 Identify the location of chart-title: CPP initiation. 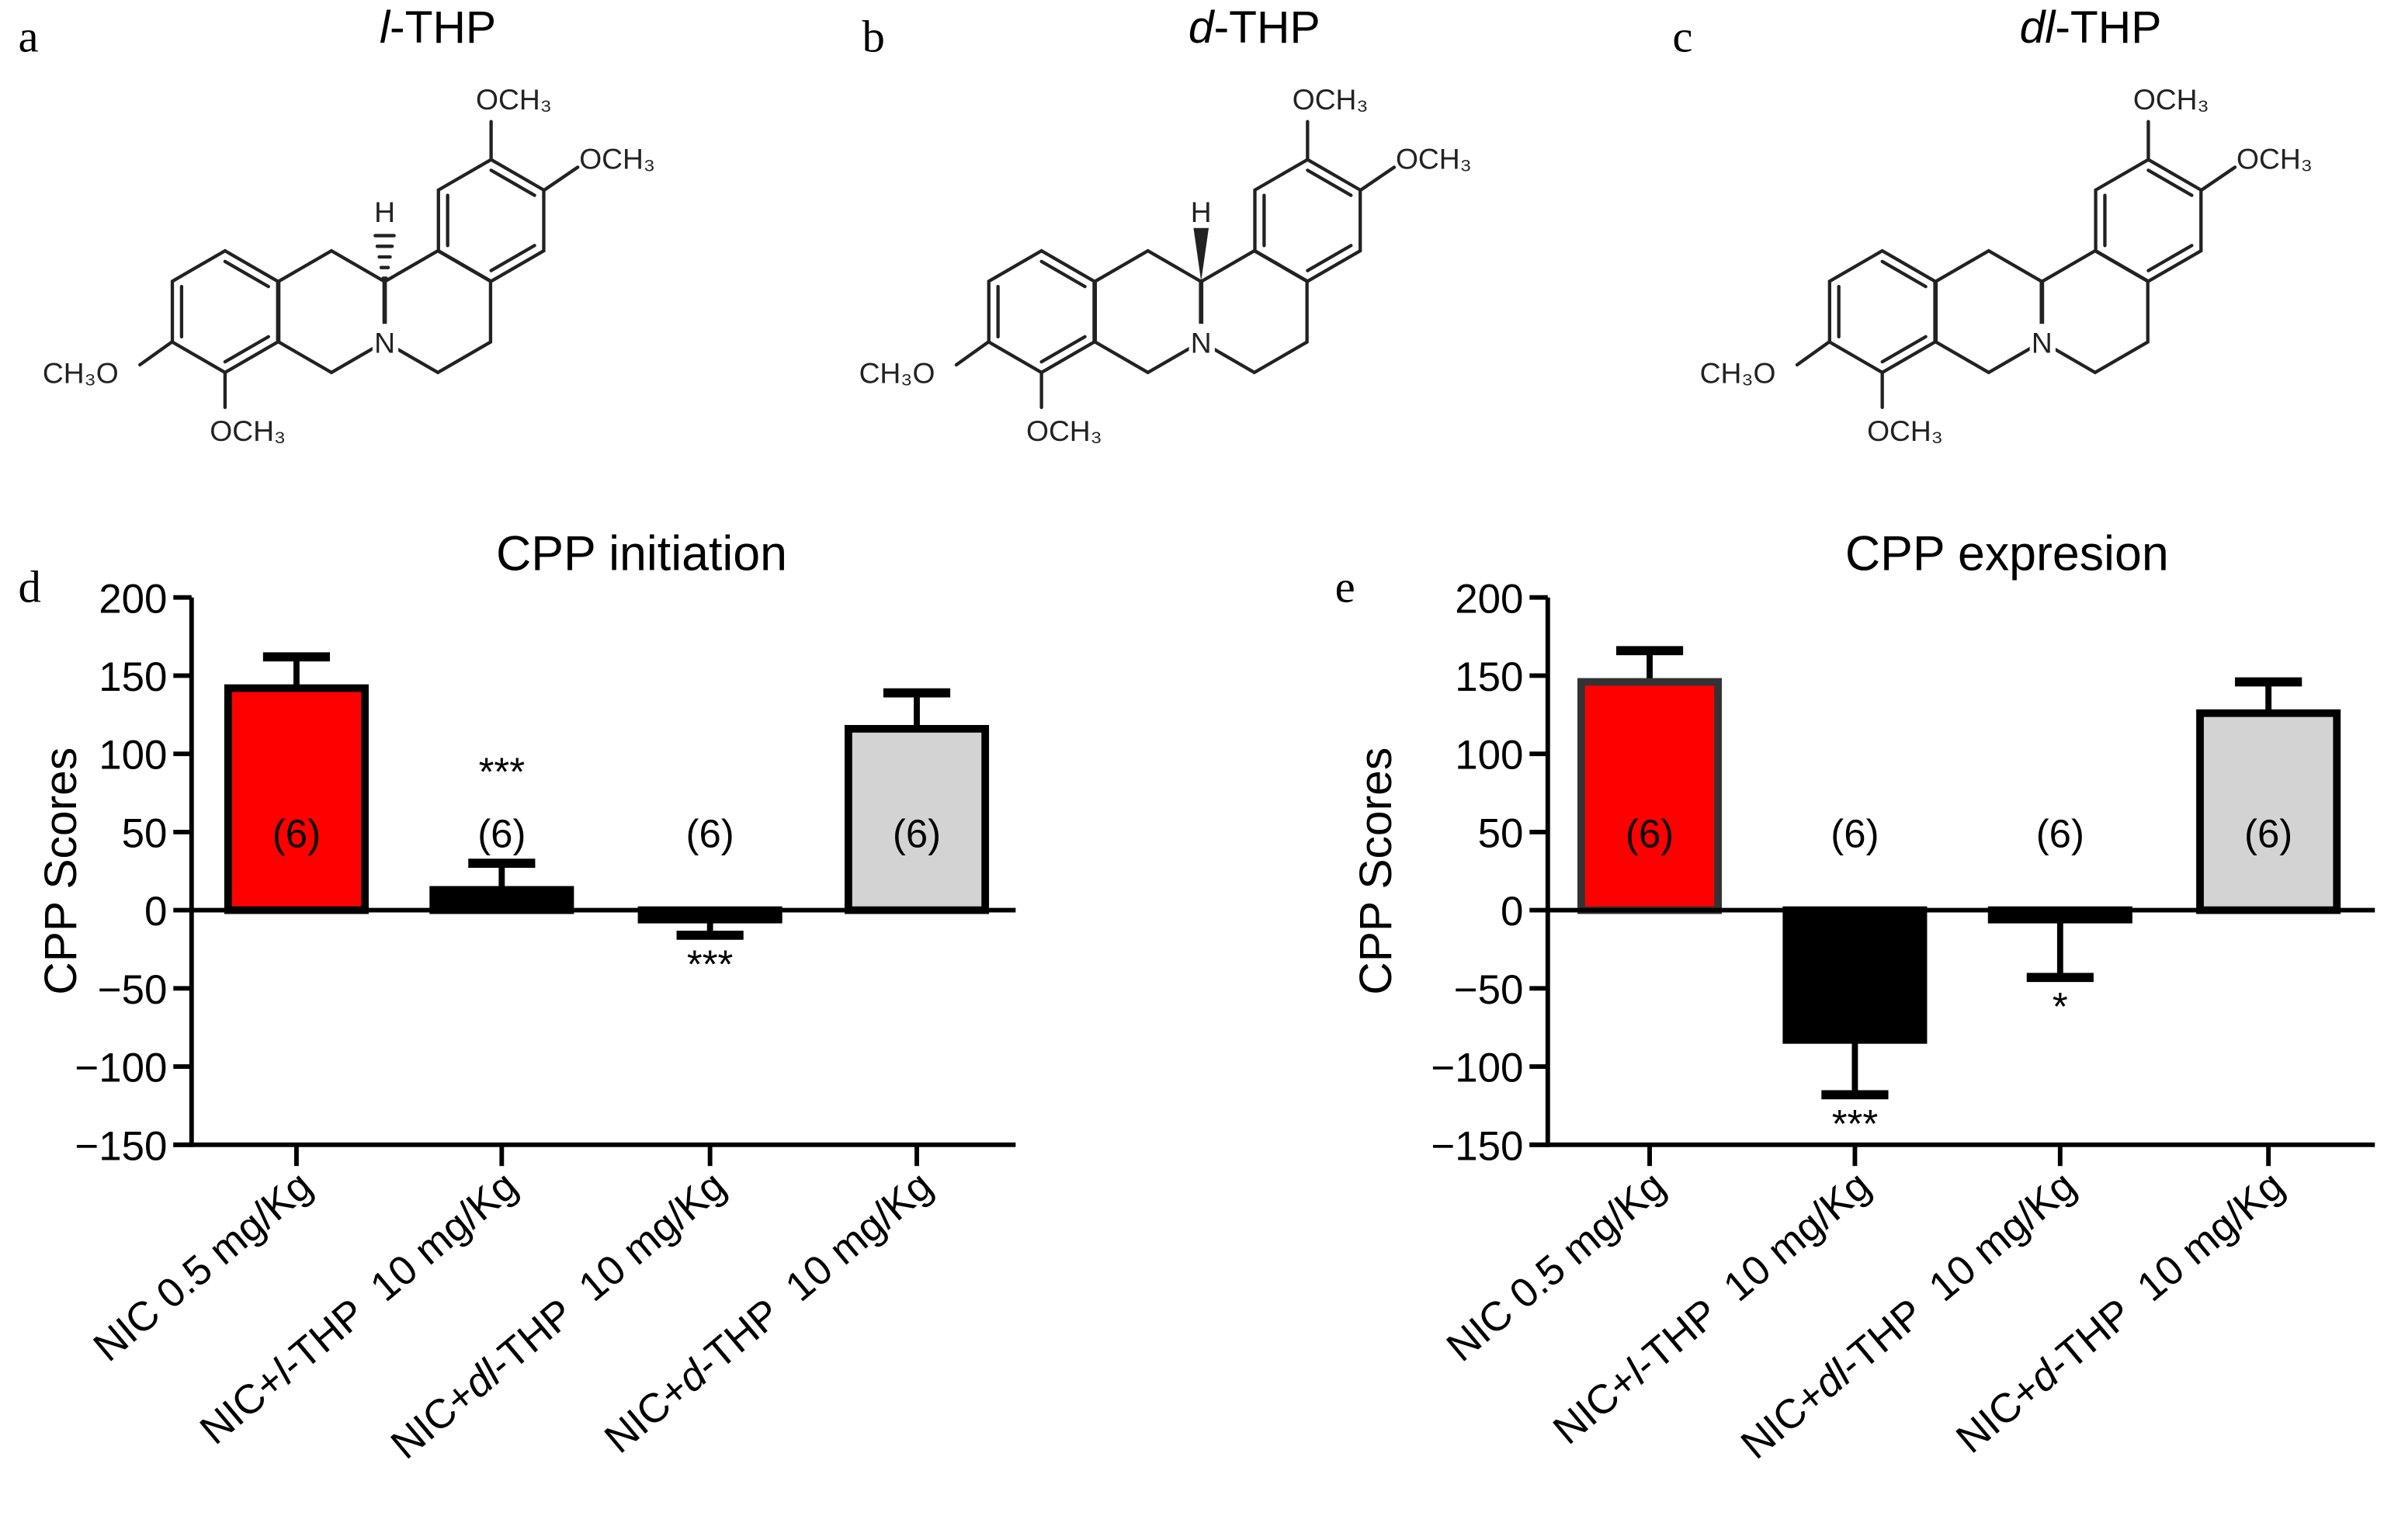
(641, 553).